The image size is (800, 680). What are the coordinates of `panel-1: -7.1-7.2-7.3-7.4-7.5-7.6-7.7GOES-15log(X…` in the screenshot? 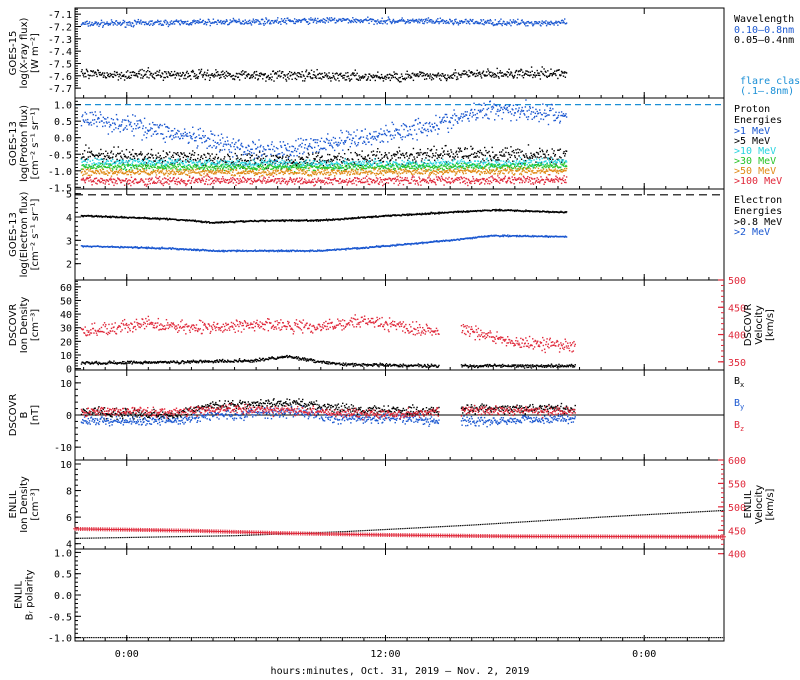 It's located at (404, 53).